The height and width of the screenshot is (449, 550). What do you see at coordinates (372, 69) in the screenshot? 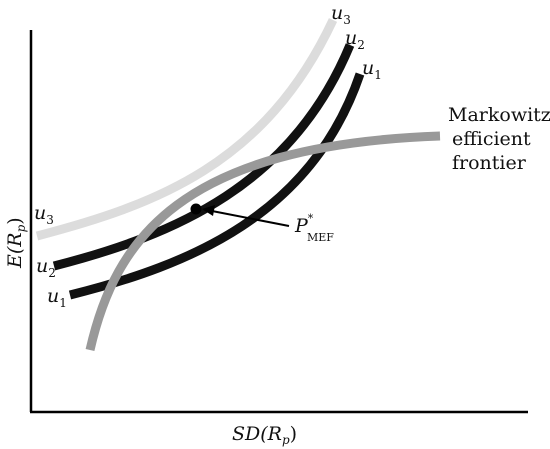
I see `u1-top-label: u1` at bounding box center [372, 69].